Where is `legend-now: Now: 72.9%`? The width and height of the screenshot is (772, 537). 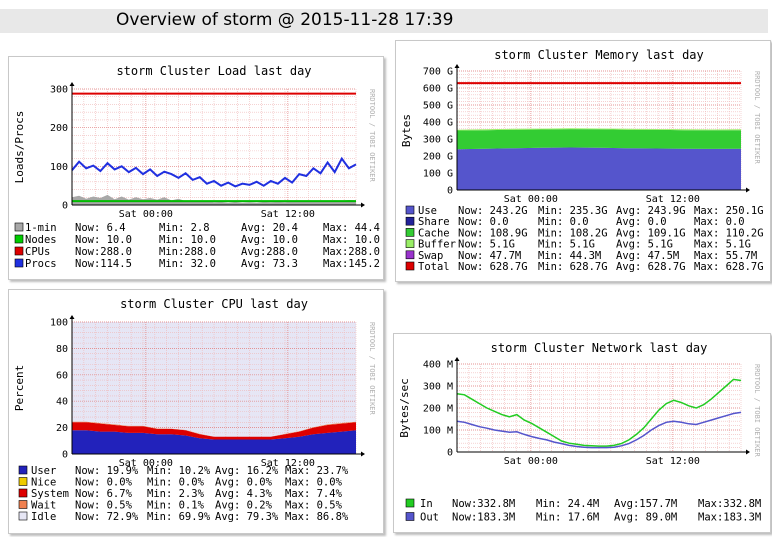 legend-now: Now: 72.9% is located at coordinates (107, 517).